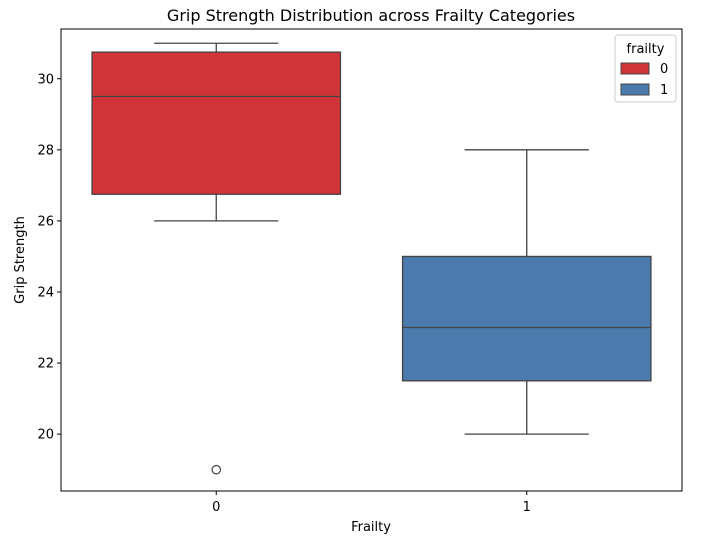  What do you see at coordinates (45, 364) in the screenshot?
I see `y-tick-label: 22` at bounding box center [45, 364].